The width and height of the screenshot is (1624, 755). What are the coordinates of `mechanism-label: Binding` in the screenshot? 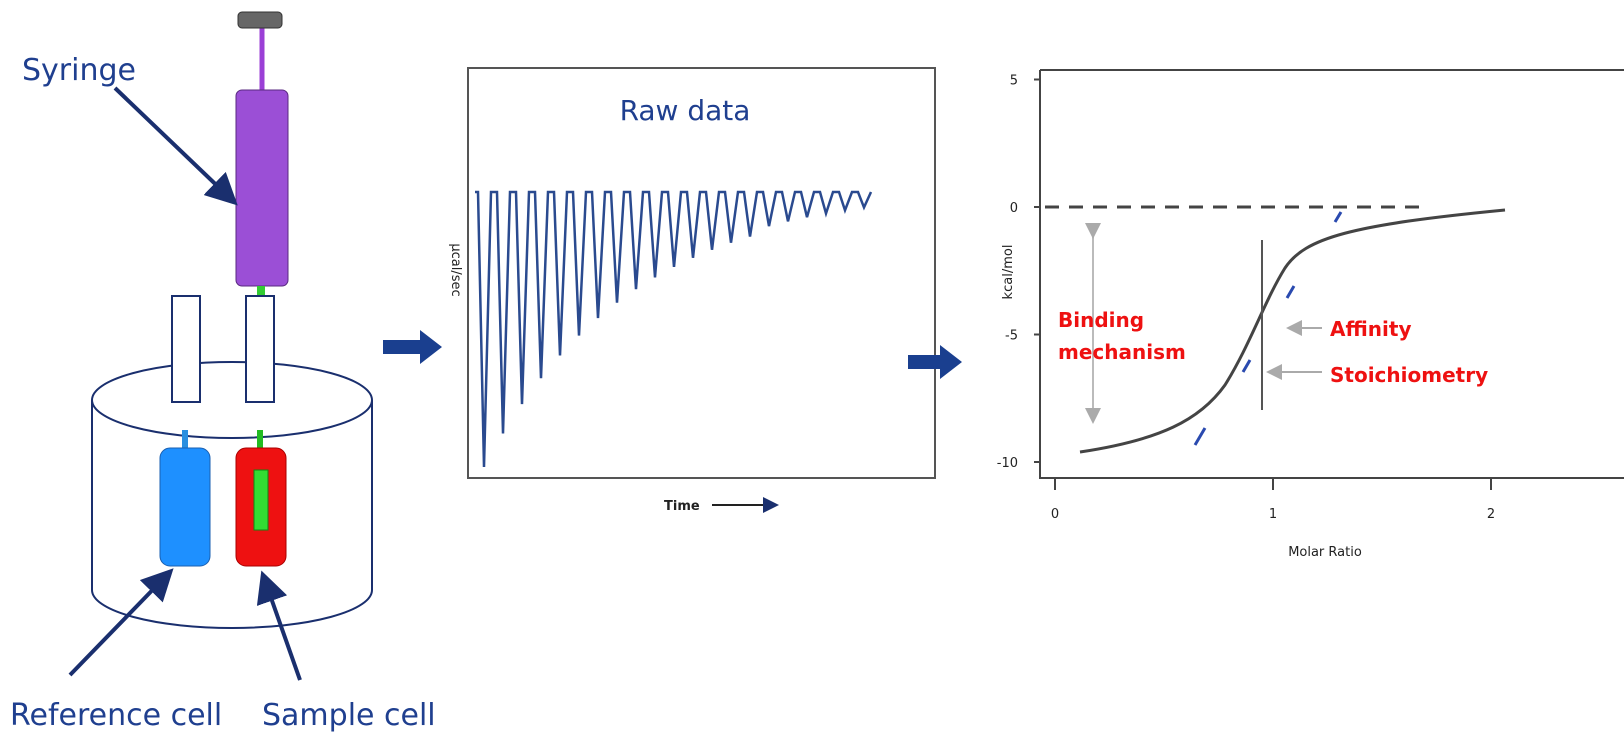 It's located at (1101, 320).